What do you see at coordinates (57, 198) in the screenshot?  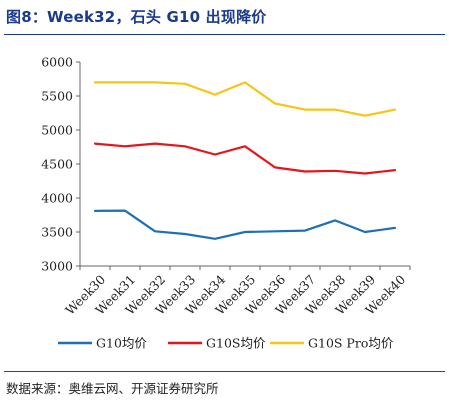 I see `y-tick-label: 4000` at bounding box center [57, 198].